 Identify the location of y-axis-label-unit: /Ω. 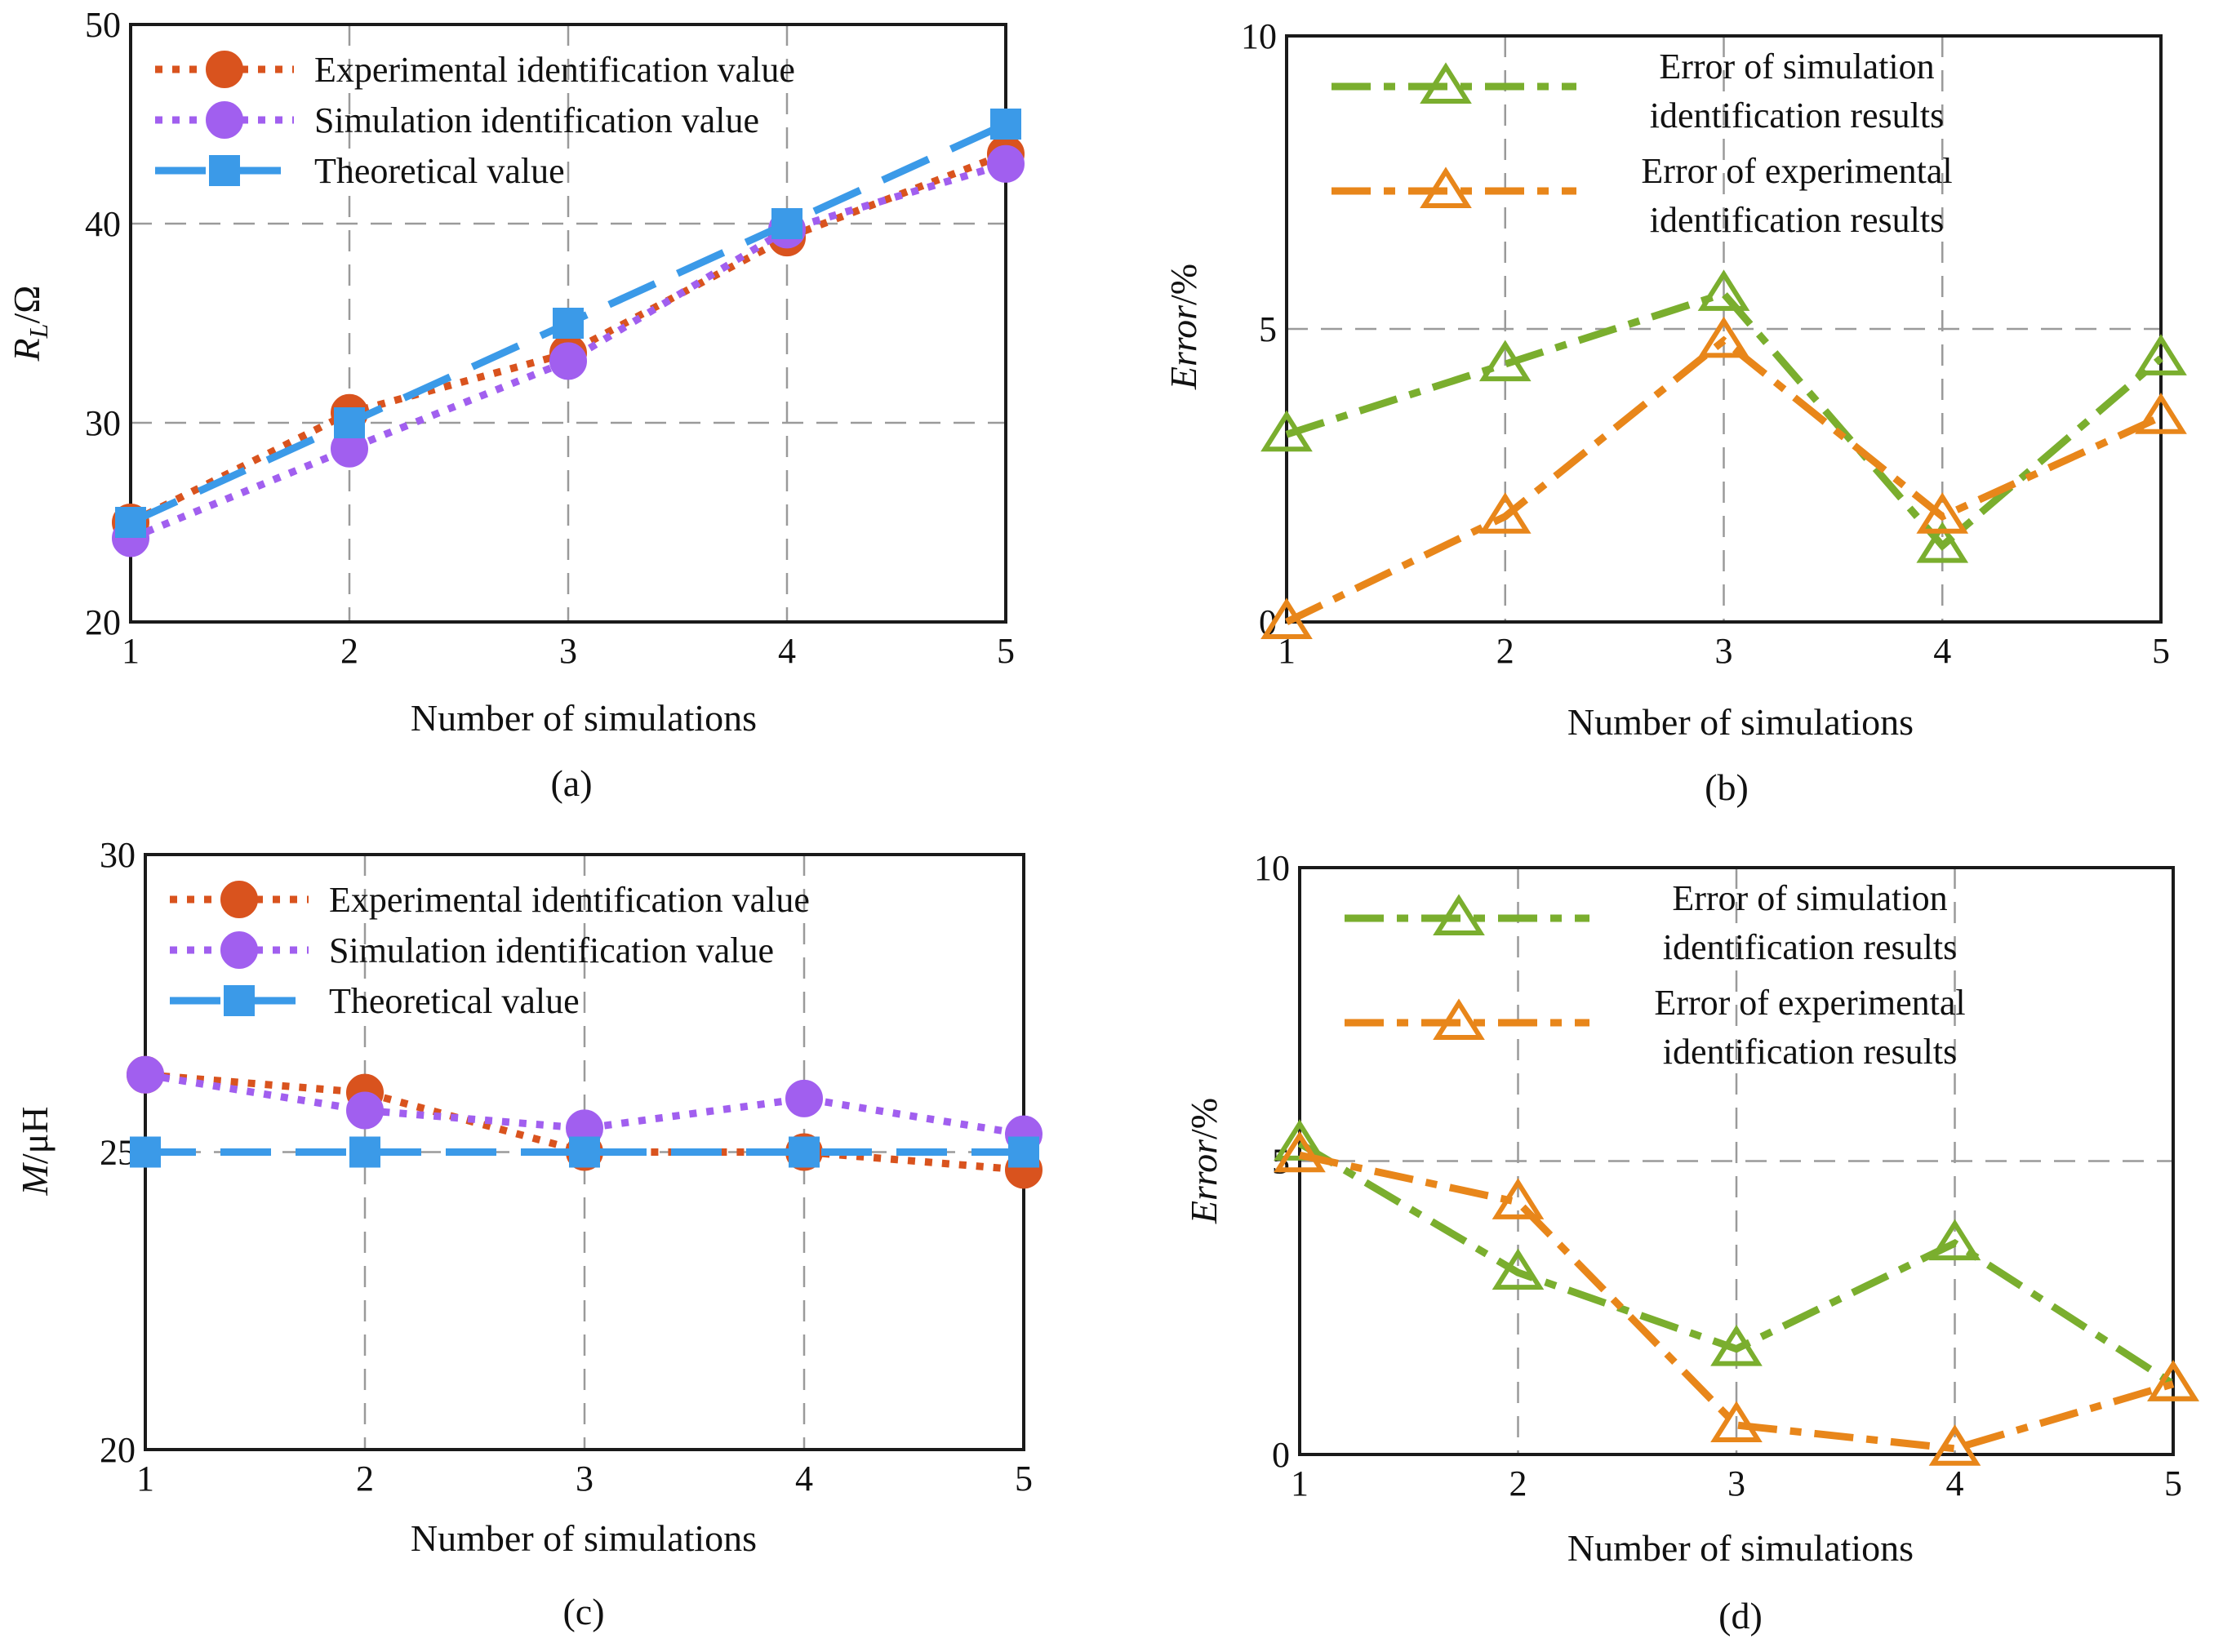
(26, 305).